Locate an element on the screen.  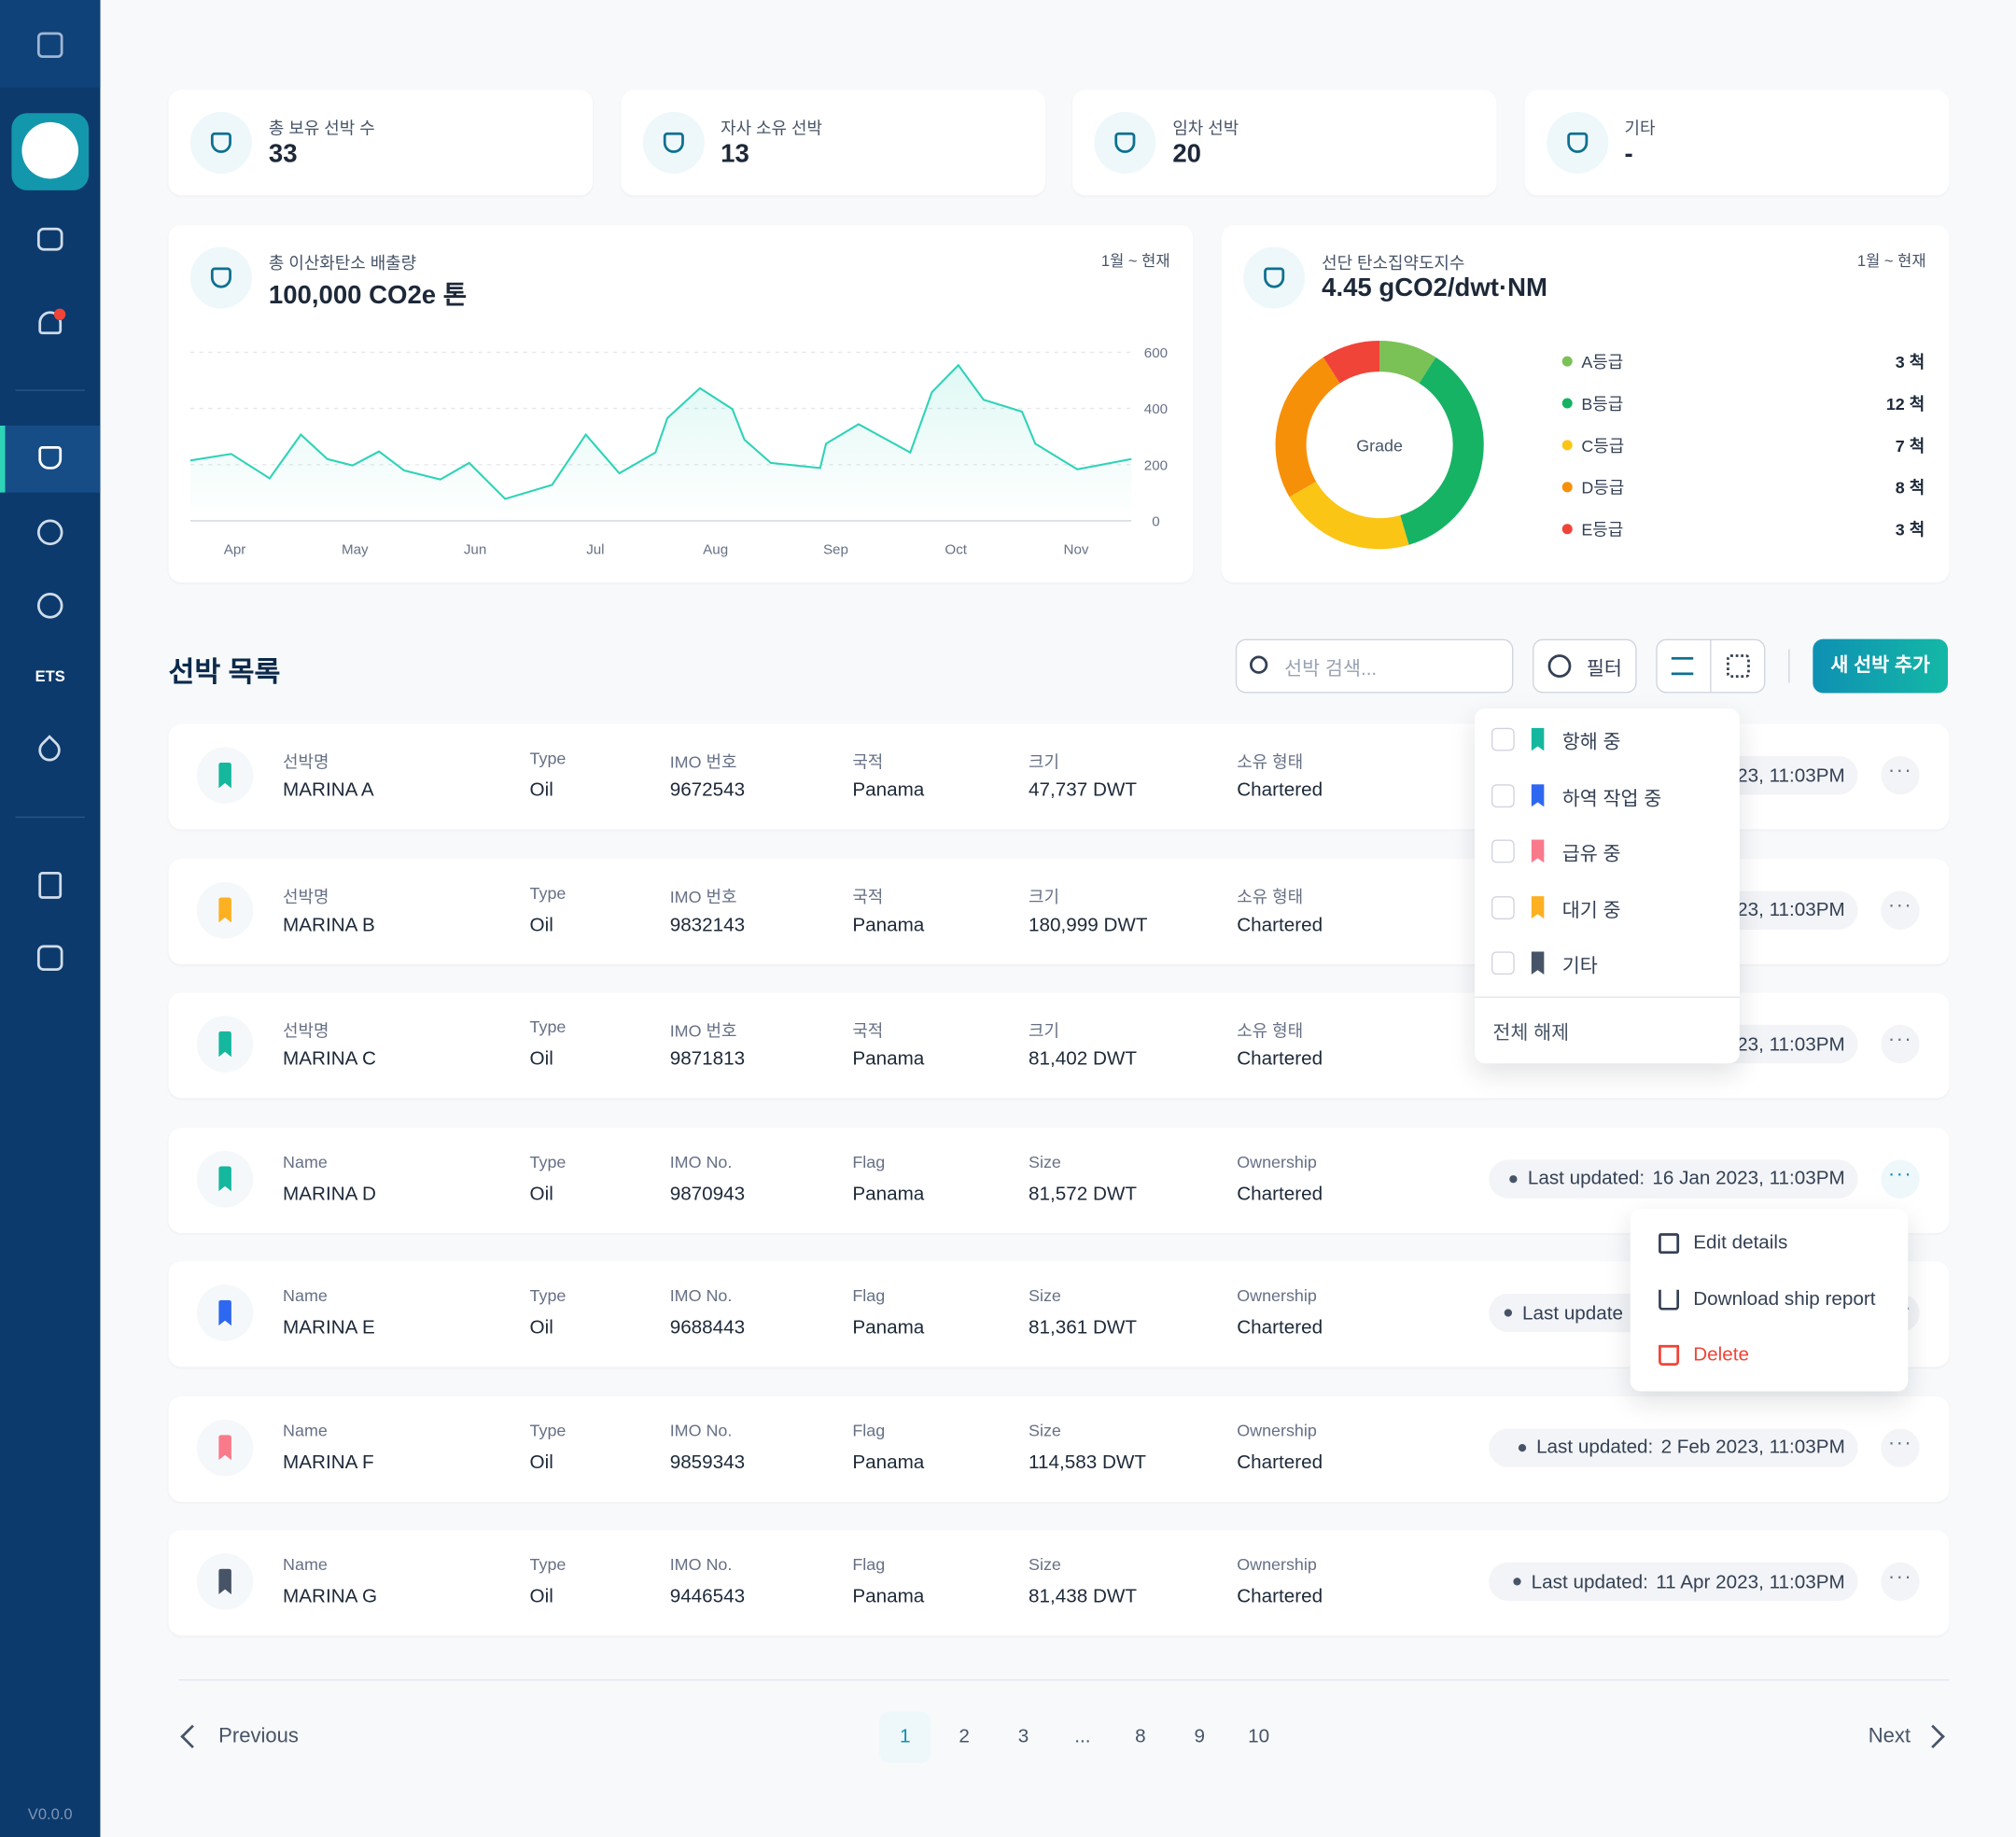
field-label: Flag is located at coordinates (869, 1430).